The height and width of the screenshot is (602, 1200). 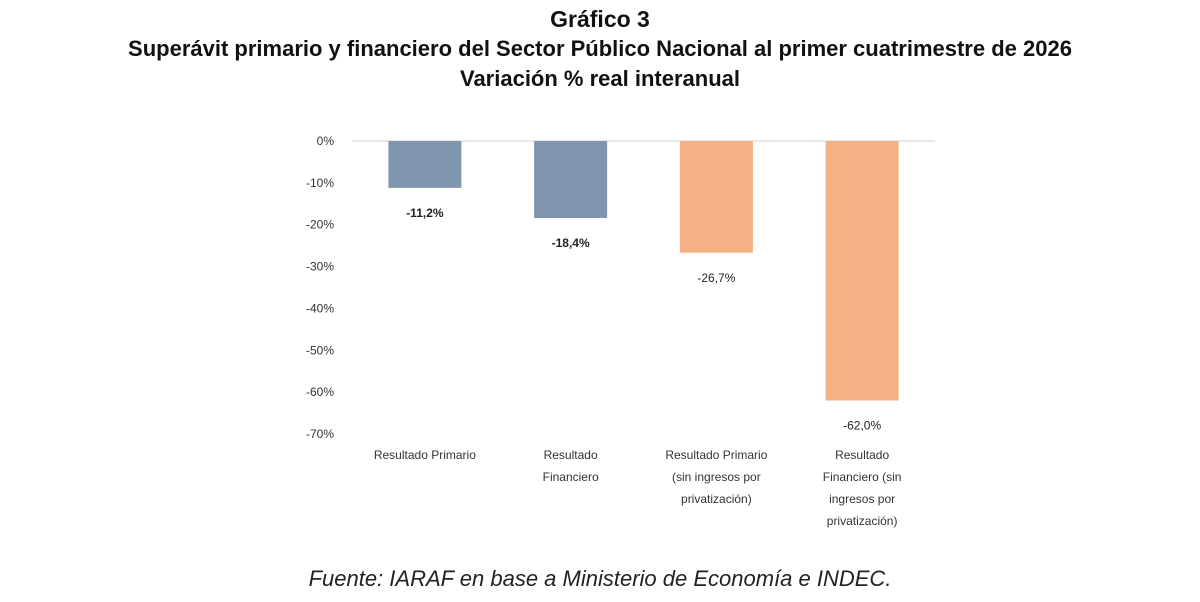 What do you see at coordinates (425, 455) in the screenshot?
I see `x-category-label: Resultado Primario` at bounding box center [425, 455].